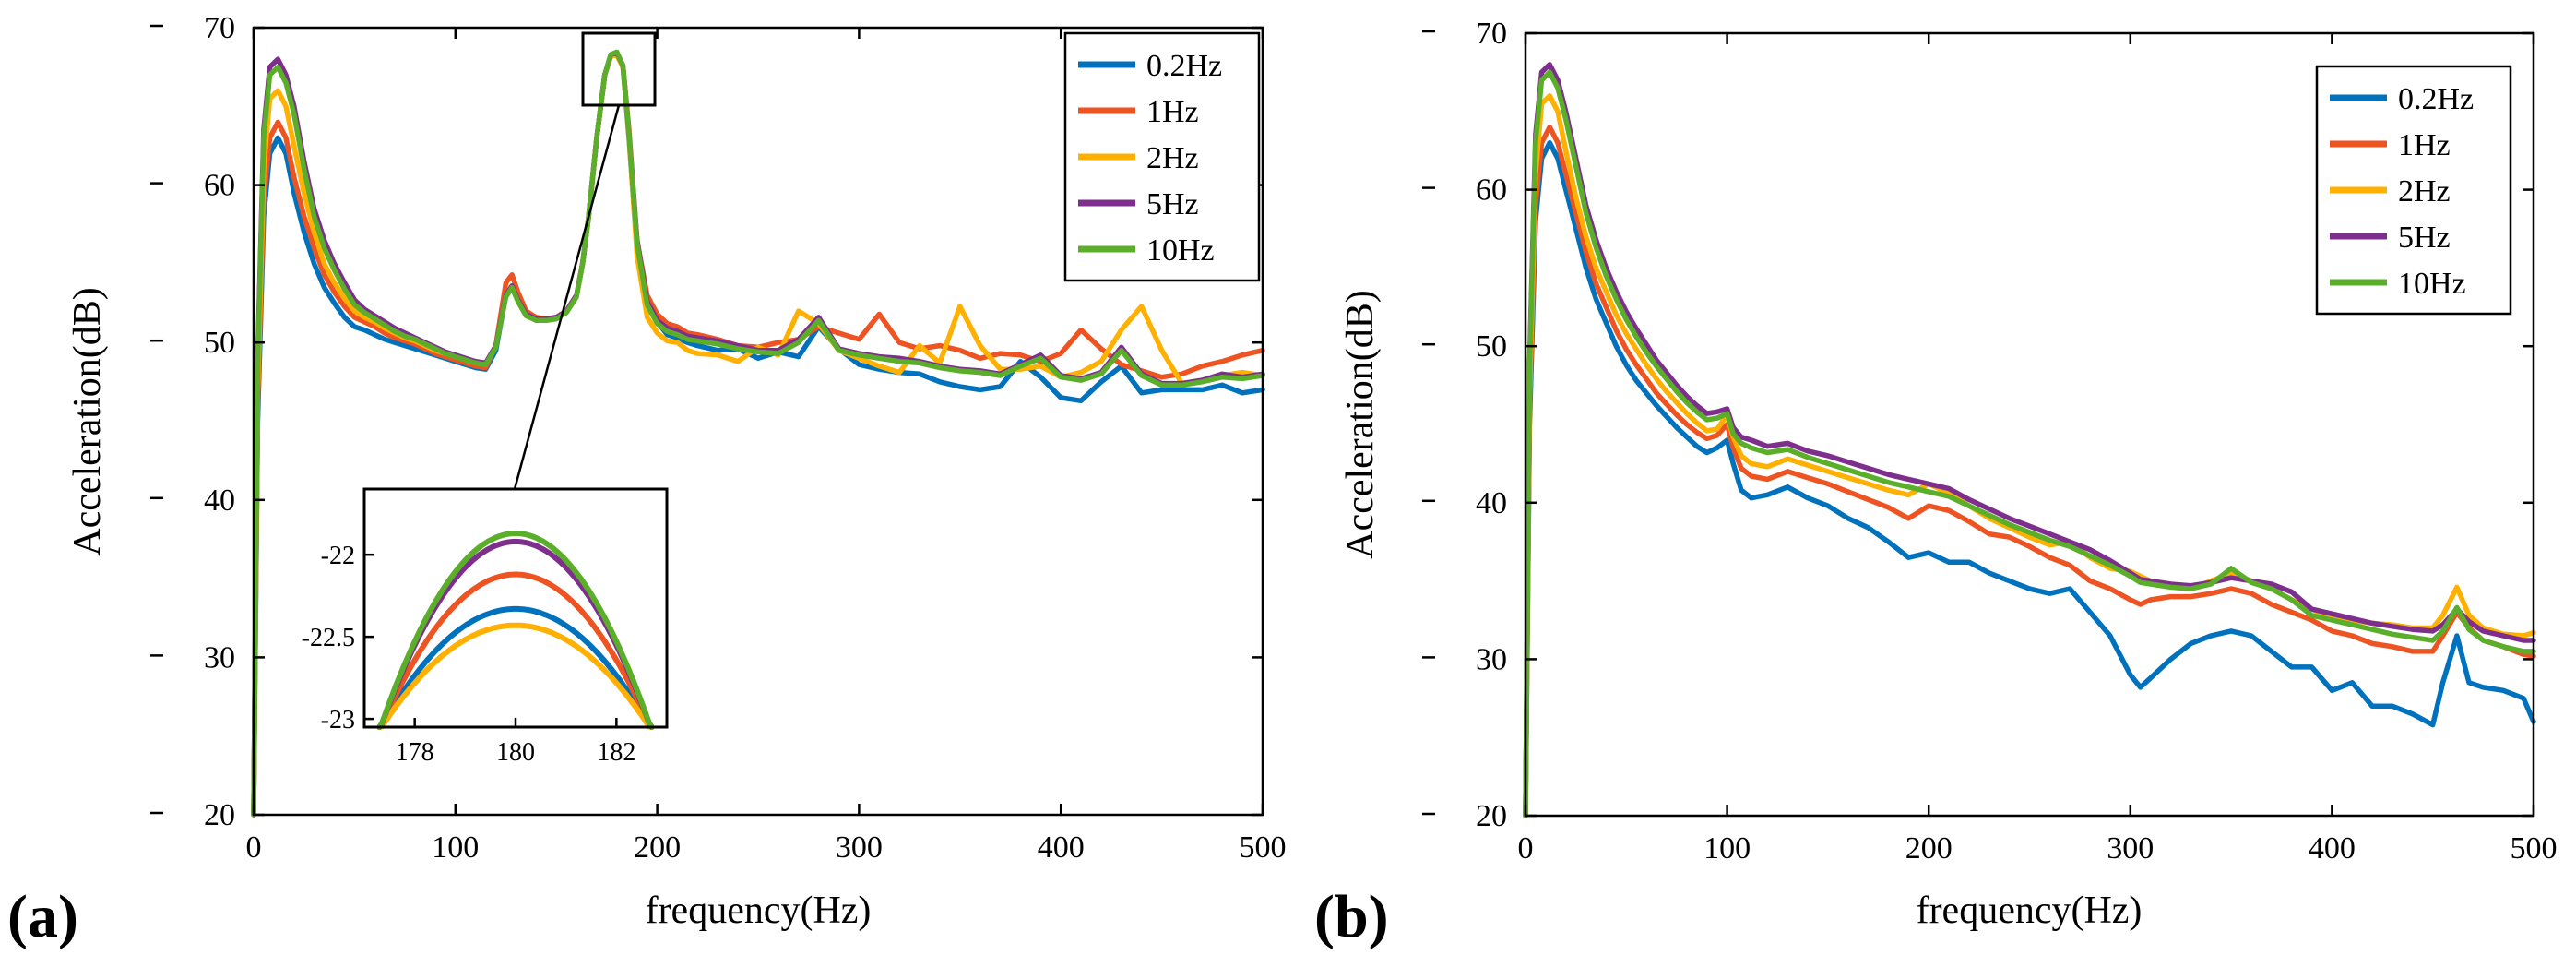  I want to click on panel-a-inset-x-tick-label: 182, so click(616, 752).